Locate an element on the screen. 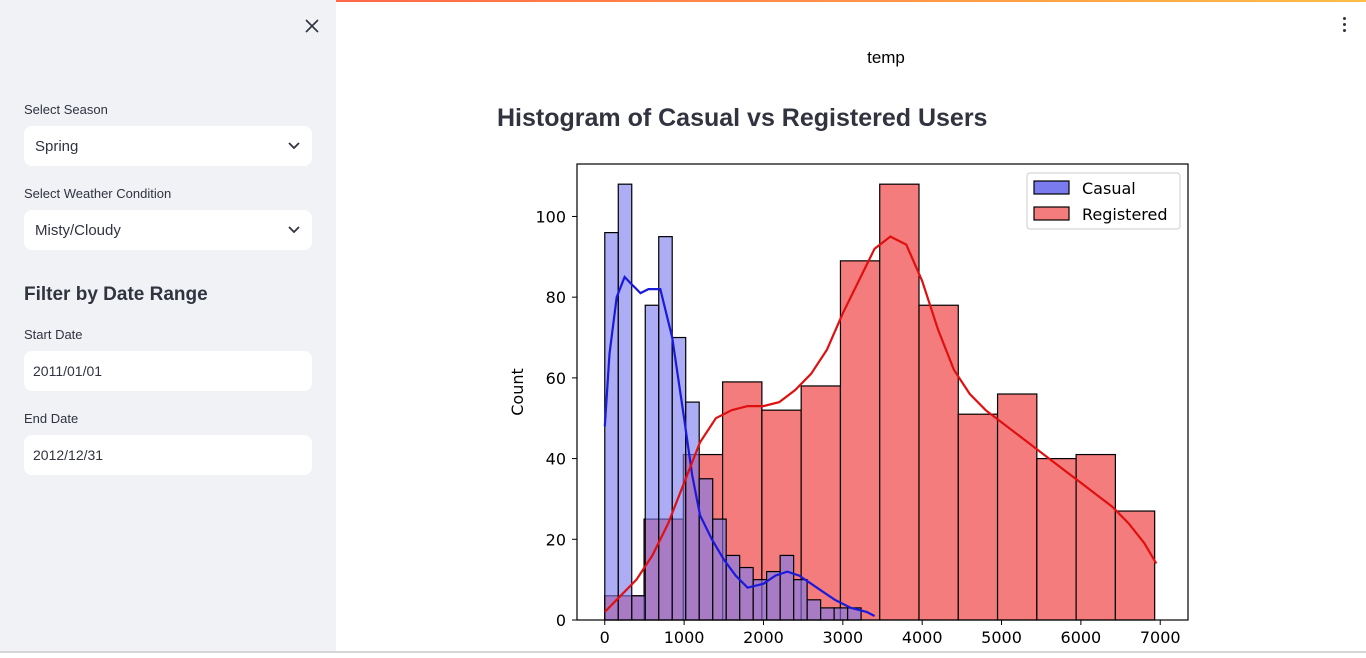 The height and width of the screenshot is (658, 1366). close-sidebar-button is located at coordinates (312, 26).